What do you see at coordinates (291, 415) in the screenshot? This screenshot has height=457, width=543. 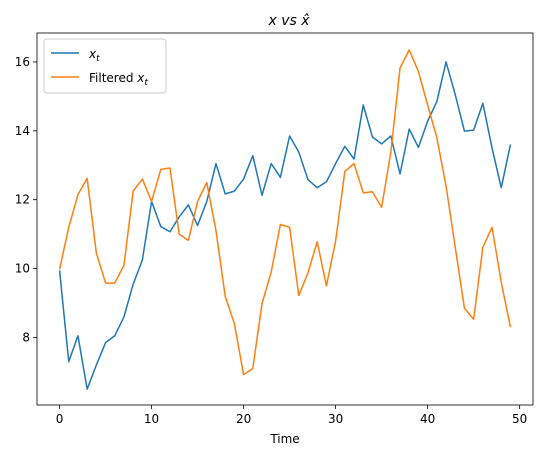 I see `x-axis: 0 10 20 30 40 50` at bounding box center [291, 415].